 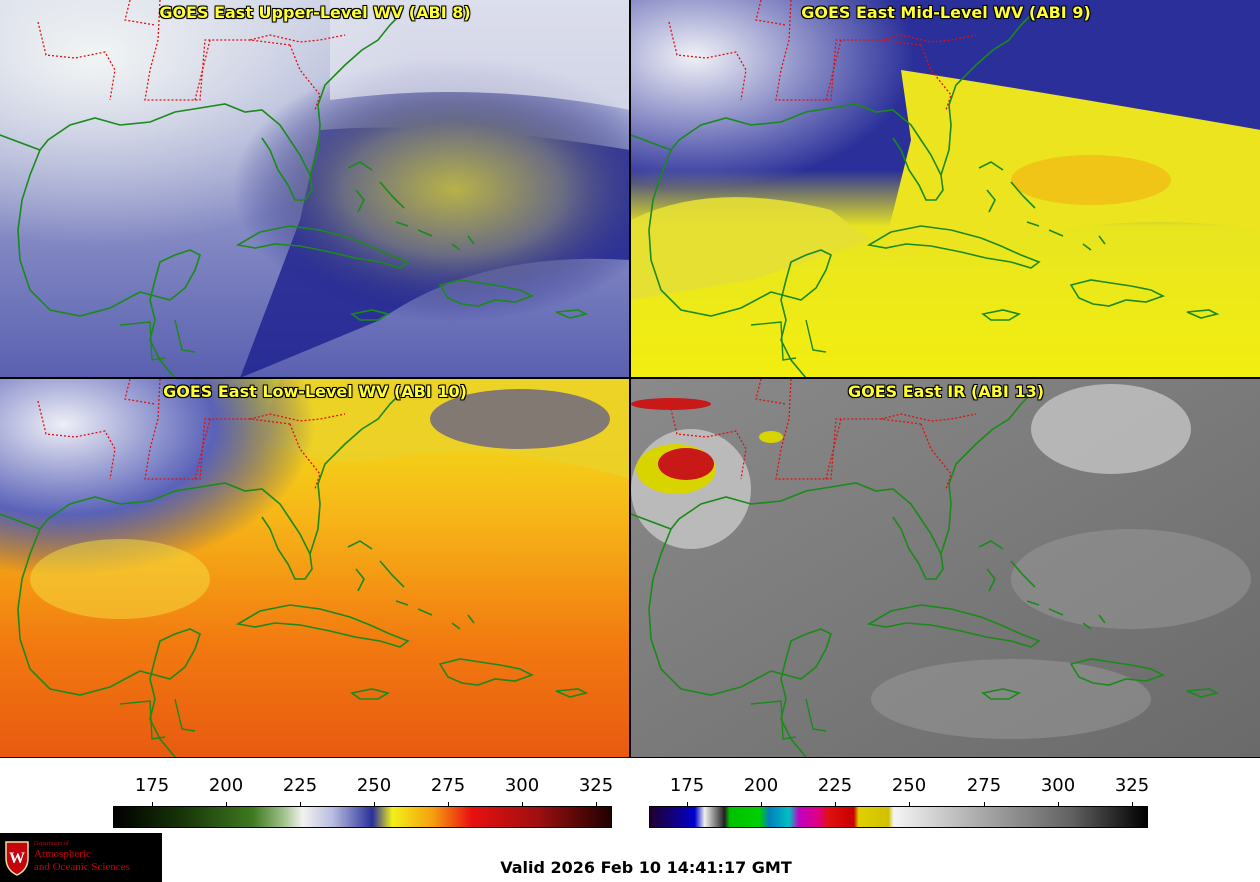 What do you see at coordinates (596, 785) in the screenshot?
I see `wv-tick-label: 325` at bounding box center [596, 785].